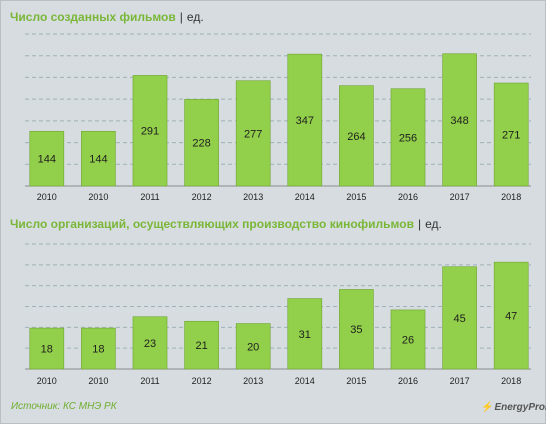 The height and width of the screenshot is (424, 546). I want to click on data-label: 228, so click(201, 144).